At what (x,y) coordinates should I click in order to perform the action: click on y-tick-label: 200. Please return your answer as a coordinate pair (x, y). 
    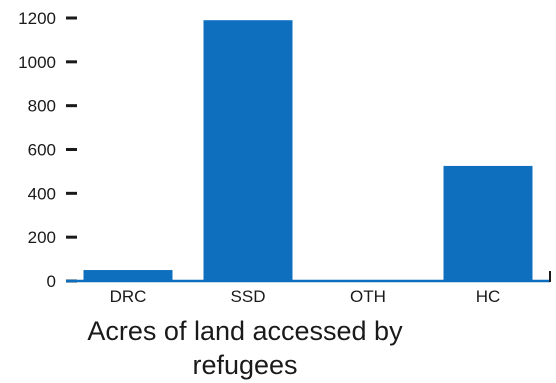
    Looking at the image, I should click on (42, 237).